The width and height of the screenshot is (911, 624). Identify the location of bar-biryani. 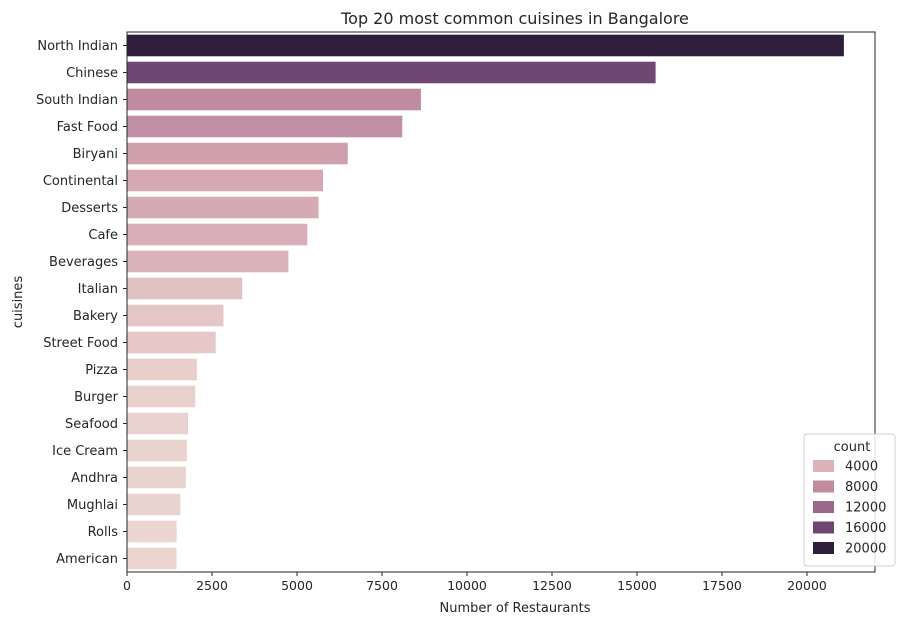
(237, 153).